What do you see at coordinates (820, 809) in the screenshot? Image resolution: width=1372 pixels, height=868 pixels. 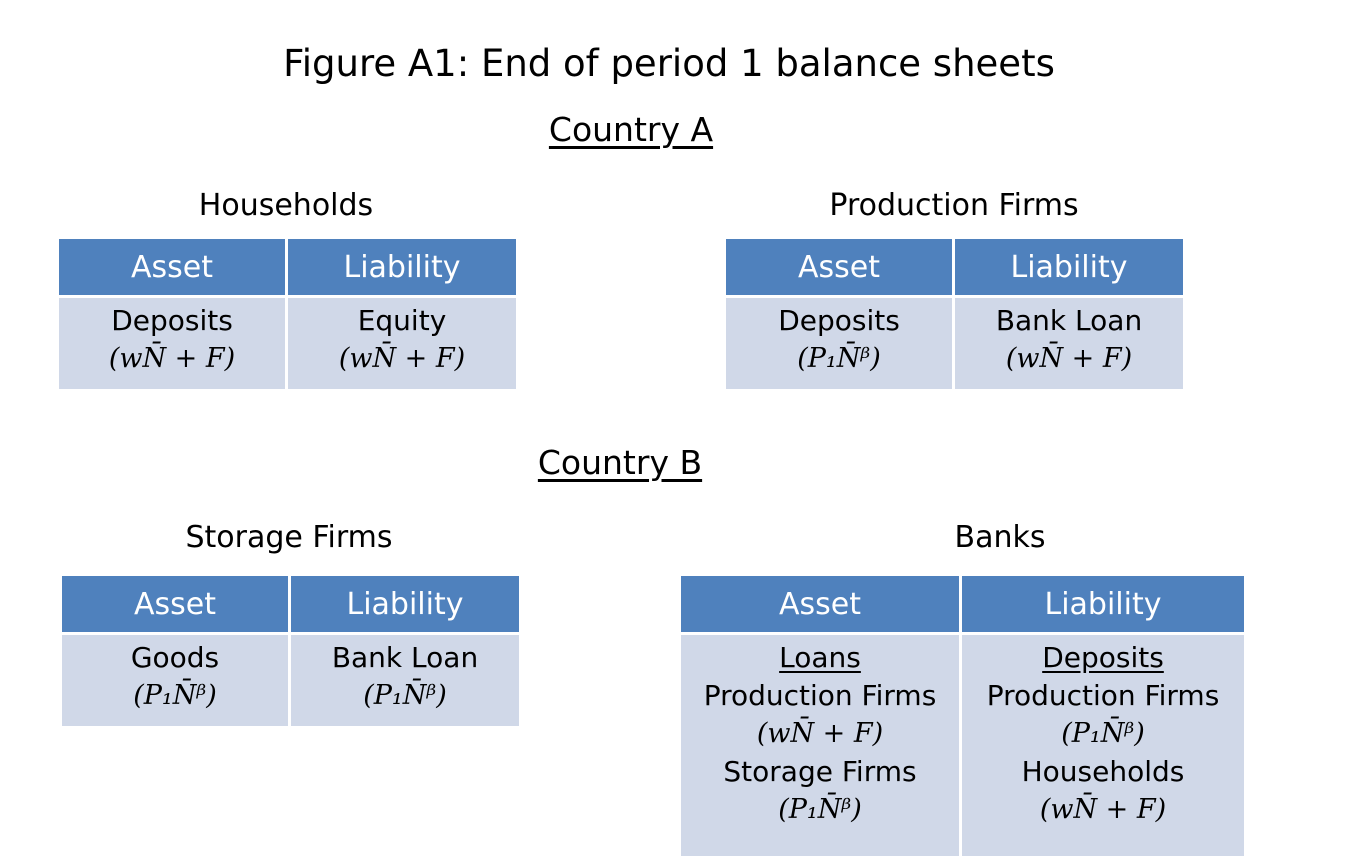 I see `banks-loans-storage-firms-value: (P₁N̄ᵝ)` at bounding box center [820, 809].